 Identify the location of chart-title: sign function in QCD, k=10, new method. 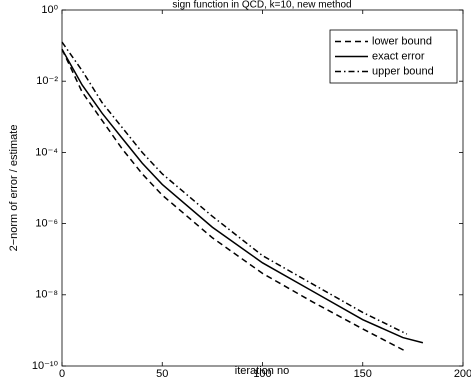
(261, 5).